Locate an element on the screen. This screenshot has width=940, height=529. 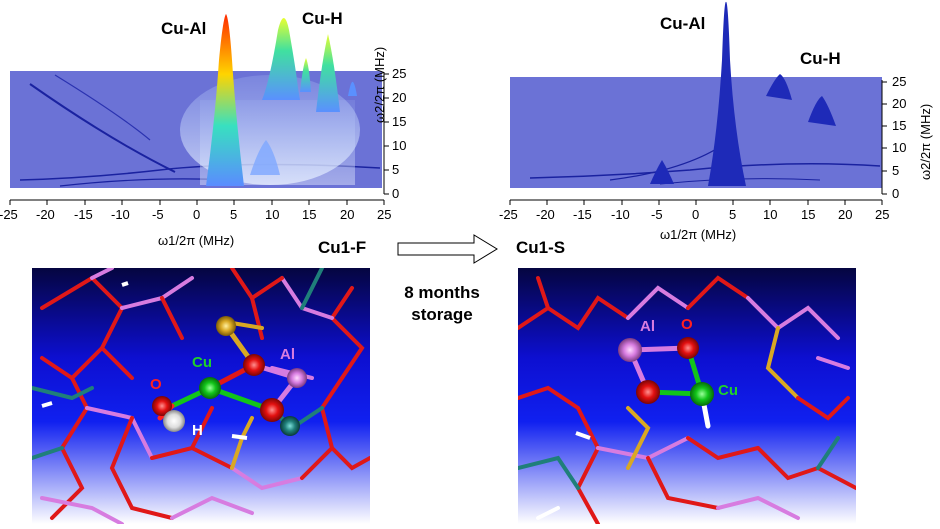
atom-o-hydroxyl is located at coordinates (162, 406).